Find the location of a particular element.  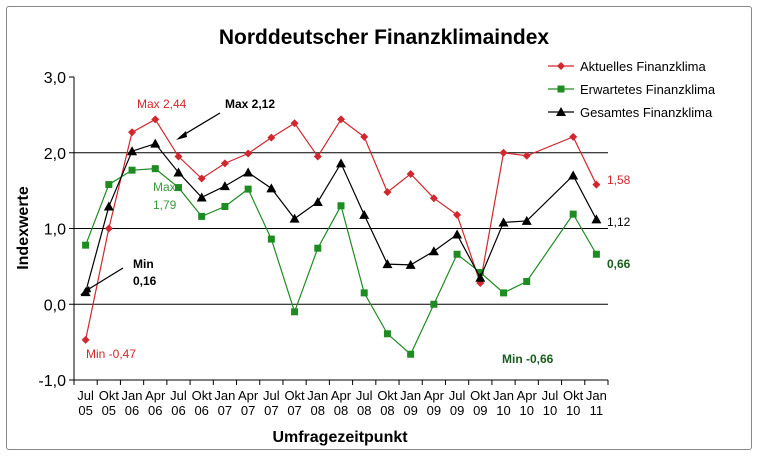

arrow-black-min is located at coordinates (103, 280).